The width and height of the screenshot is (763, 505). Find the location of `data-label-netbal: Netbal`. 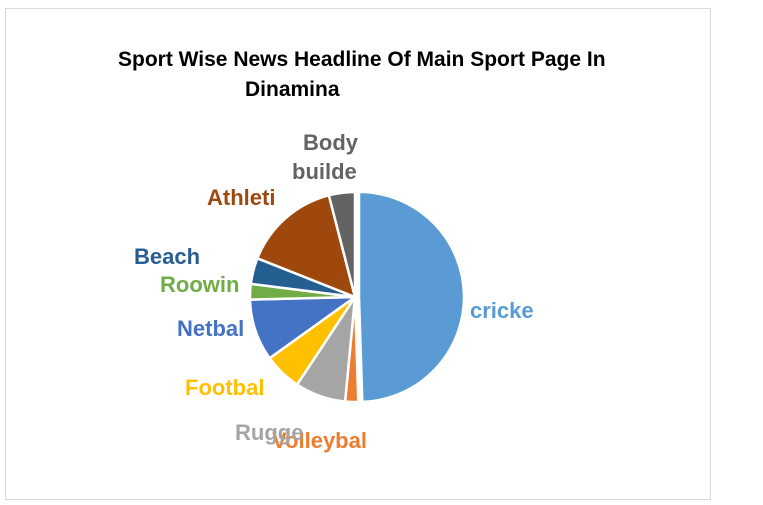

data-label-netbal: Netbal is located at coordinates (210, 328).